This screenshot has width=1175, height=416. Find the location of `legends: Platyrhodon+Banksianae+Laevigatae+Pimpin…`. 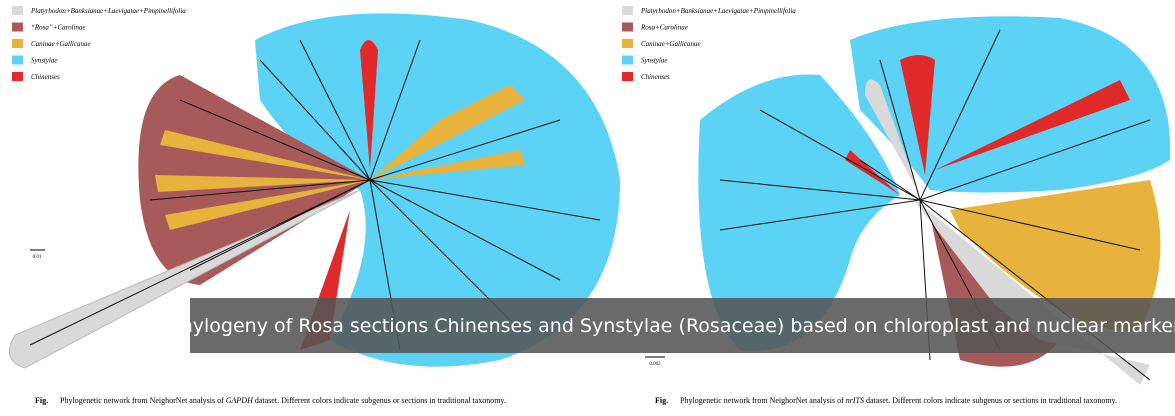

legends: Platyrhodon+Banksianae+Laevigatae+Pimpin… is located at coordinates (404, 43).